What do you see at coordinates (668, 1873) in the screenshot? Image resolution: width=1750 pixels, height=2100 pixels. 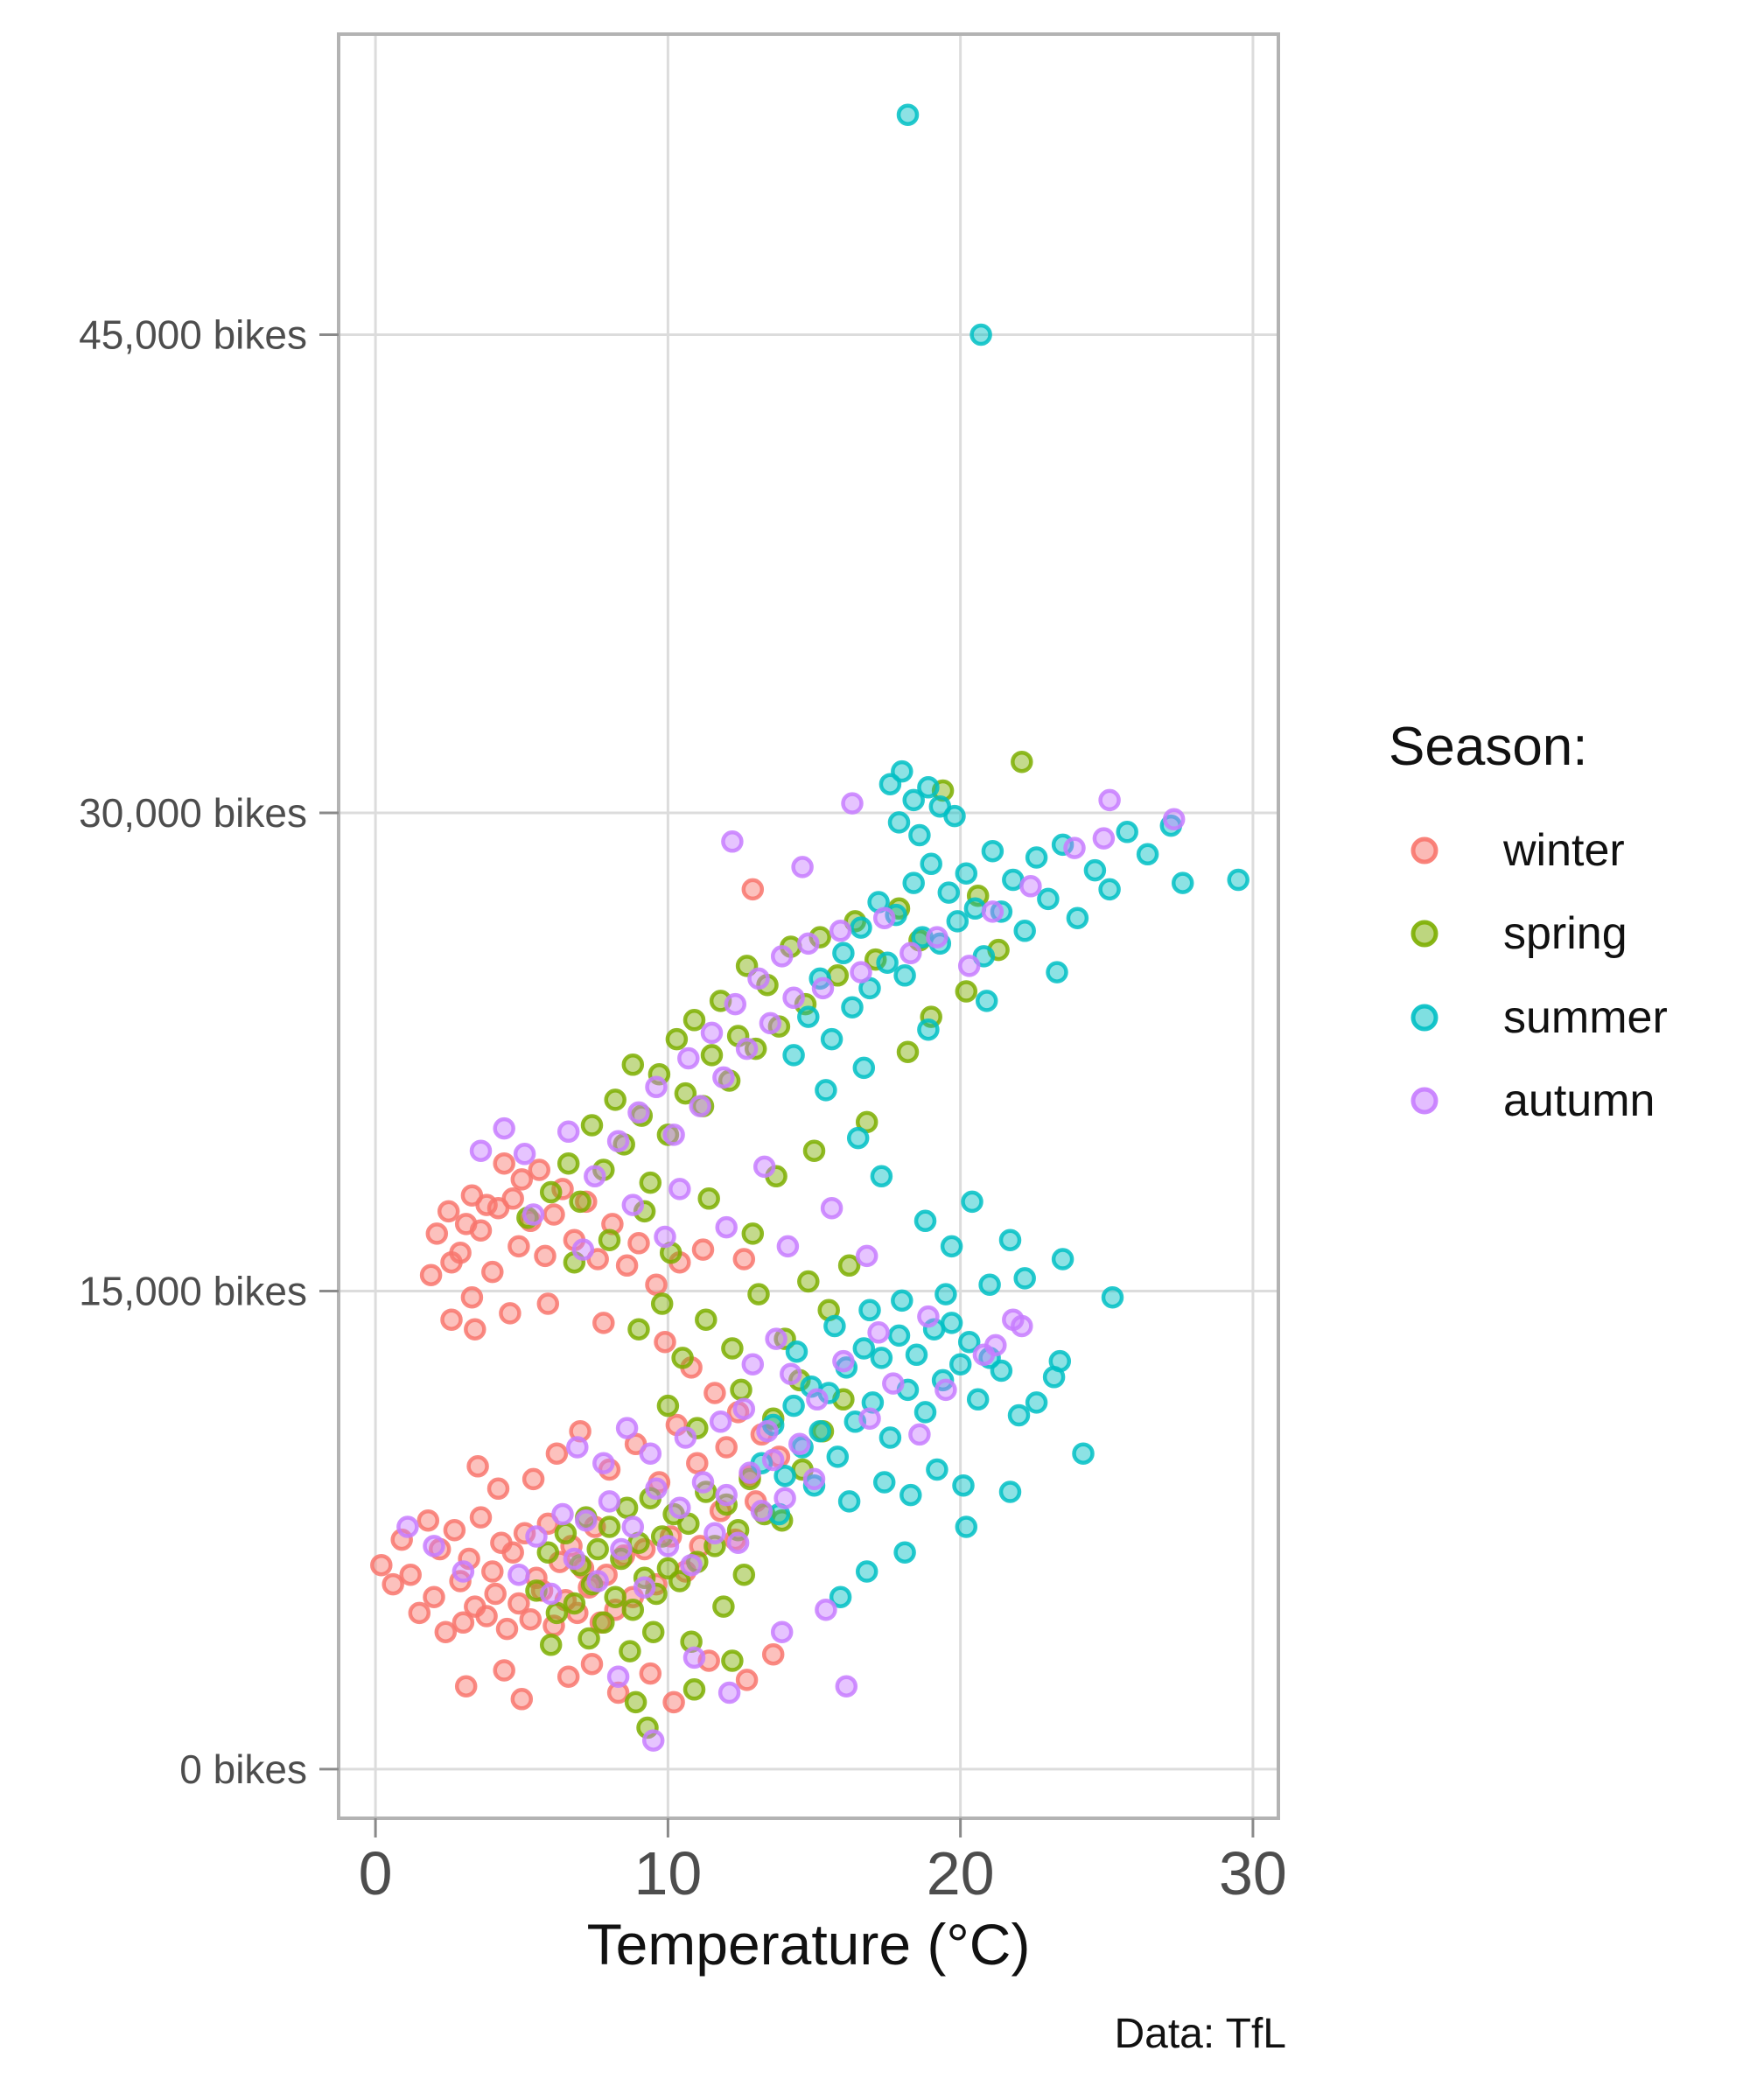 I see `x-tick-label: 10` at bounding box center [668, 1873].